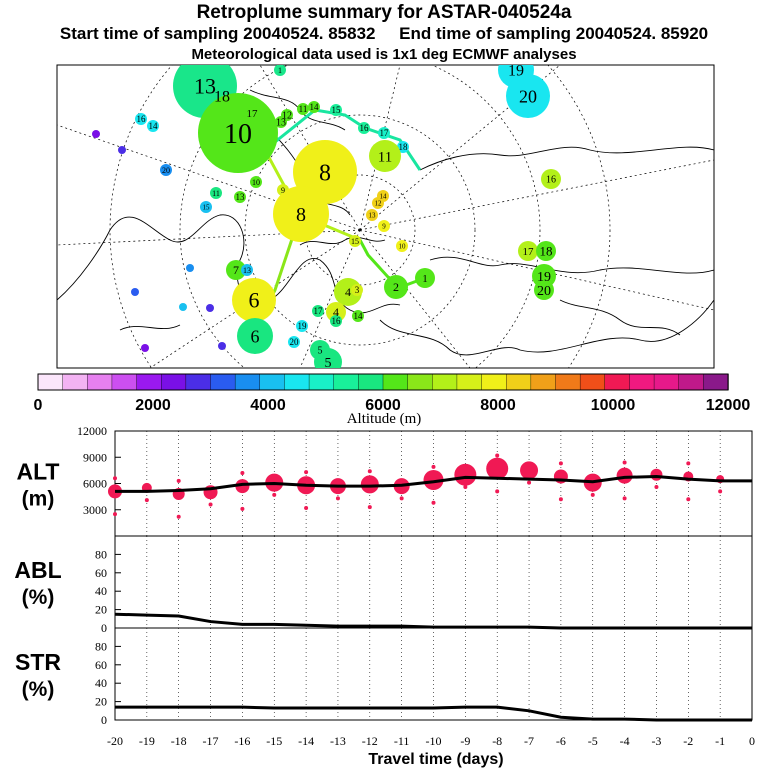  I want to click on panel-ylabel-unit: (m), so click(38, 499).